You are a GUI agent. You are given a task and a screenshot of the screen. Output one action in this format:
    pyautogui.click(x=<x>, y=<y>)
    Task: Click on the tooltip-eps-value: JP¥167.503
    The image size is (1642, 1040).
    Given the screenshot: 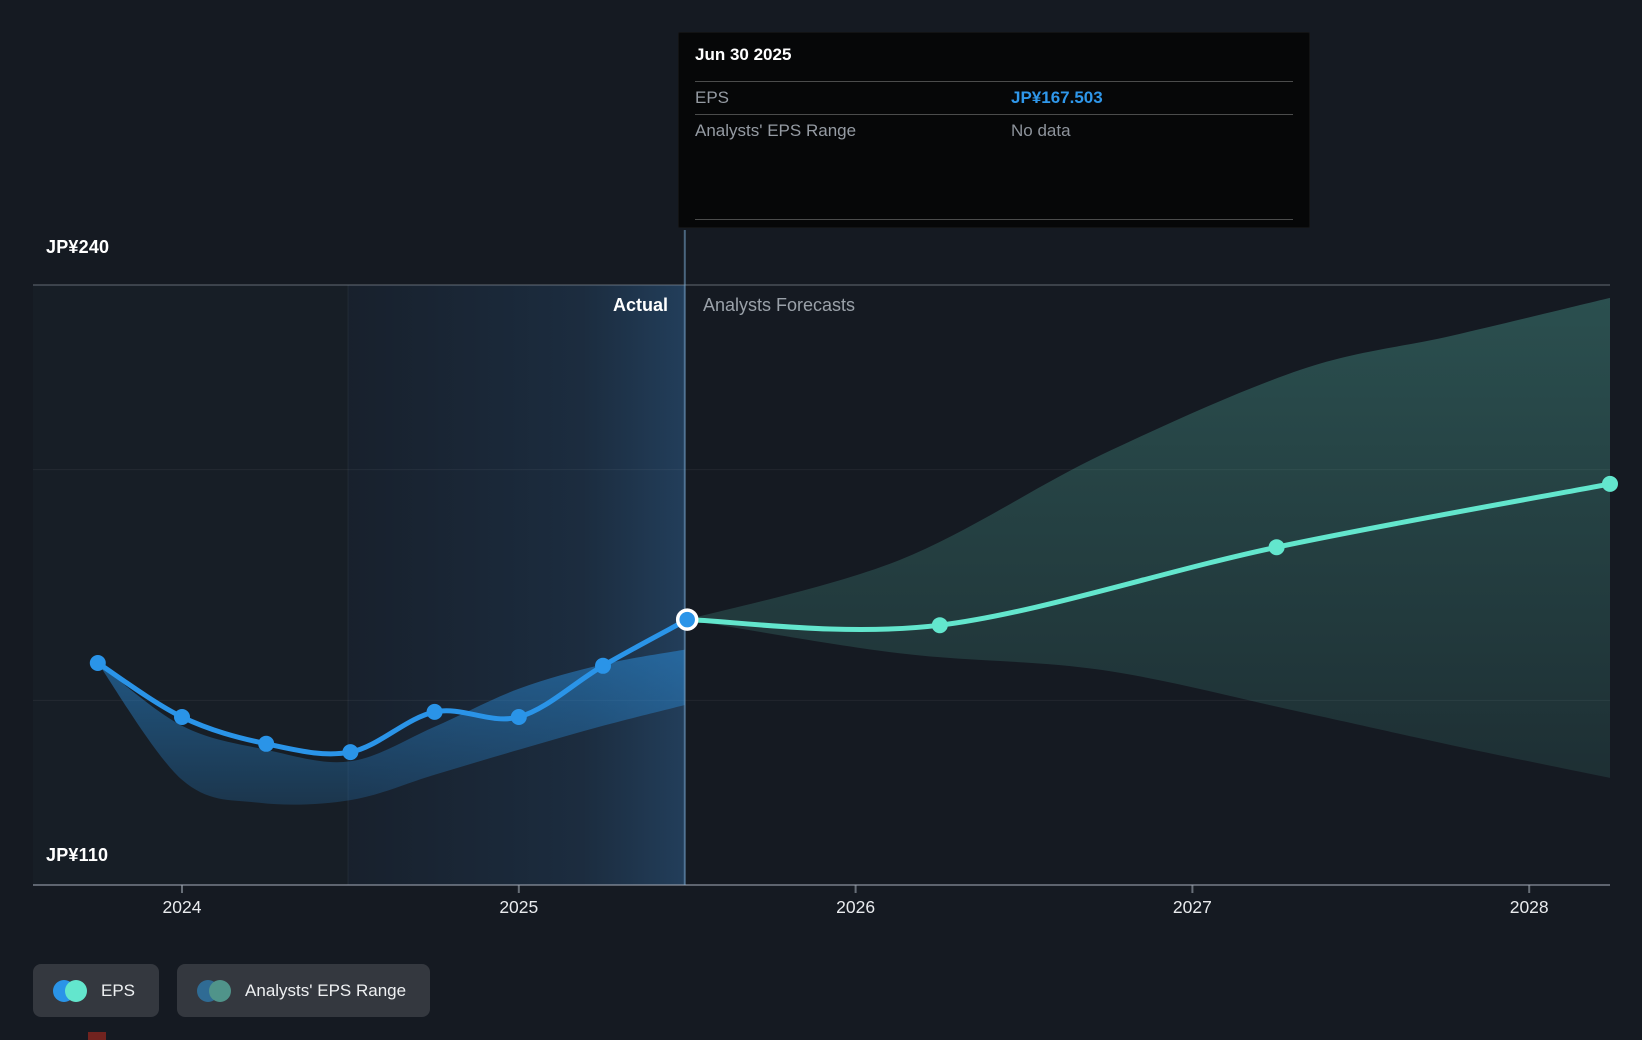 What is the action you would take?
    pyautogui.click(x=1057, y=97)
    